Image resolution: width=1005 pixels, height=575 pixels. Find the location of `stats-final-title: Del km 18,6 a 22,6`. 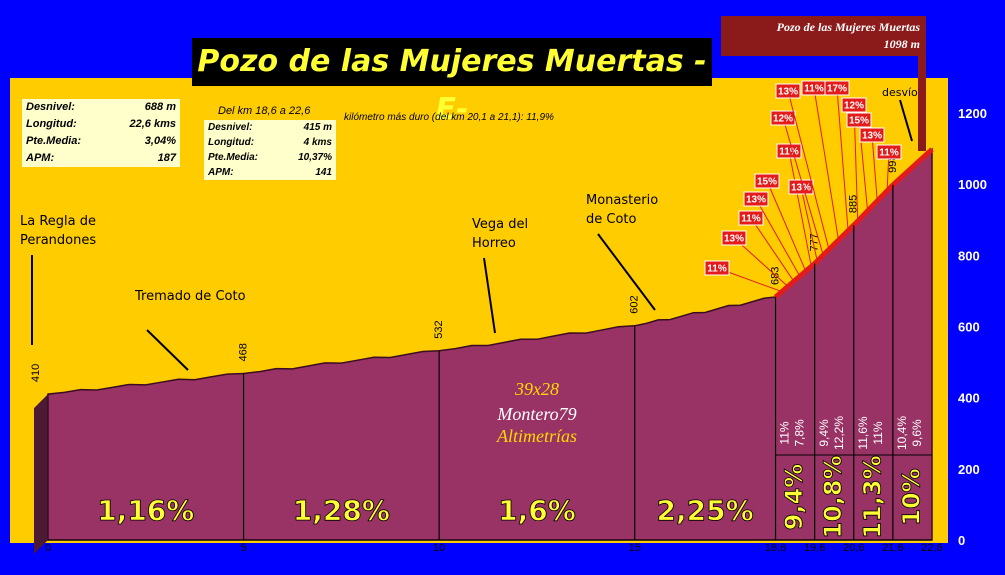

stats-final-title: Del km 18,6 a 22,6 is located at coordinates (264, 111).